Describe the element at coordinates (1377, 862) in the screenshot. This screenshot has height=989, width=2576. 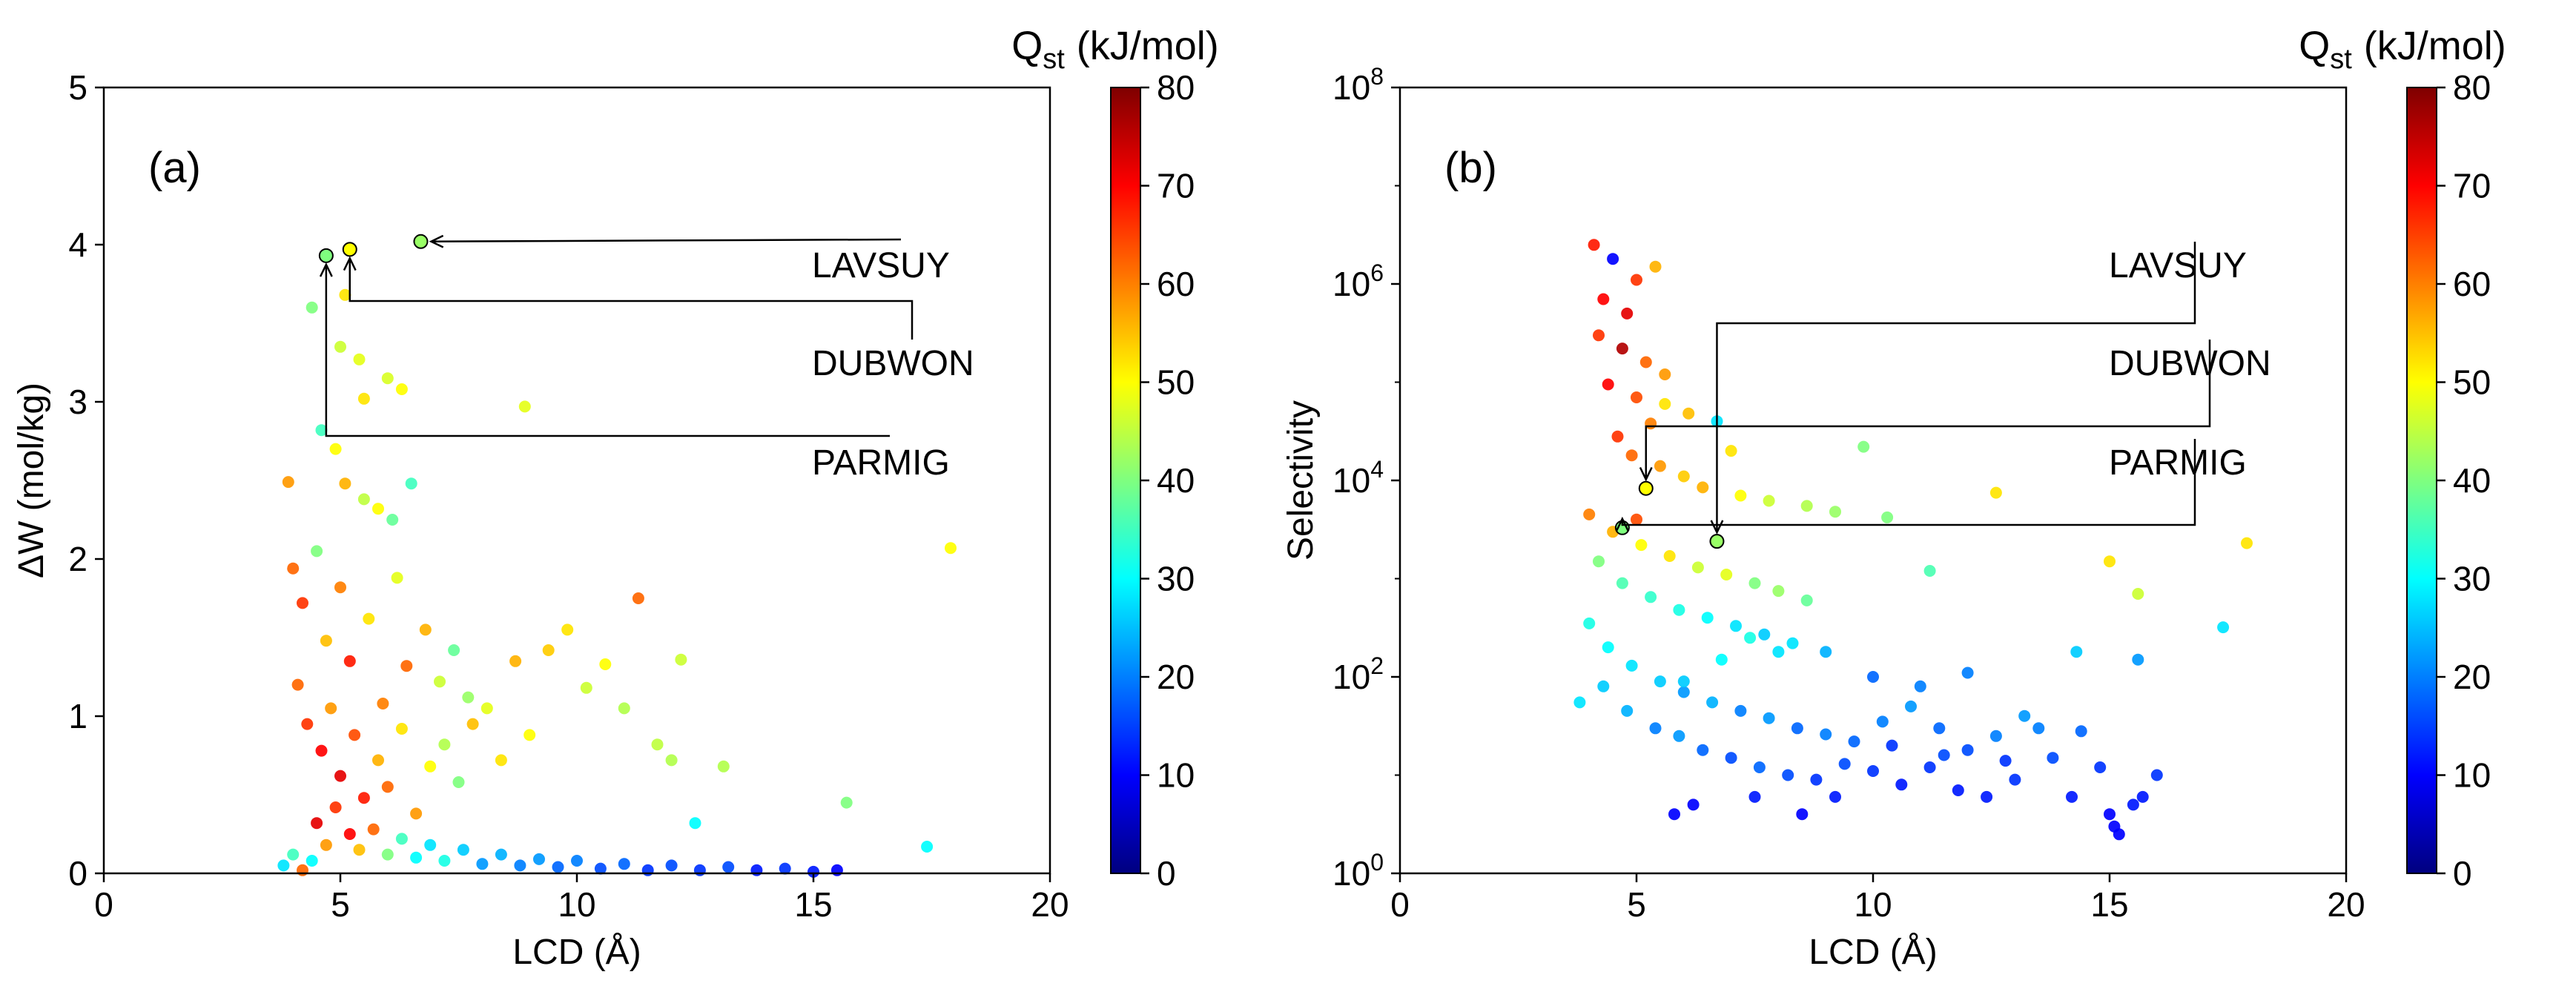
I see `y-tick-exponent: 0` at that location.